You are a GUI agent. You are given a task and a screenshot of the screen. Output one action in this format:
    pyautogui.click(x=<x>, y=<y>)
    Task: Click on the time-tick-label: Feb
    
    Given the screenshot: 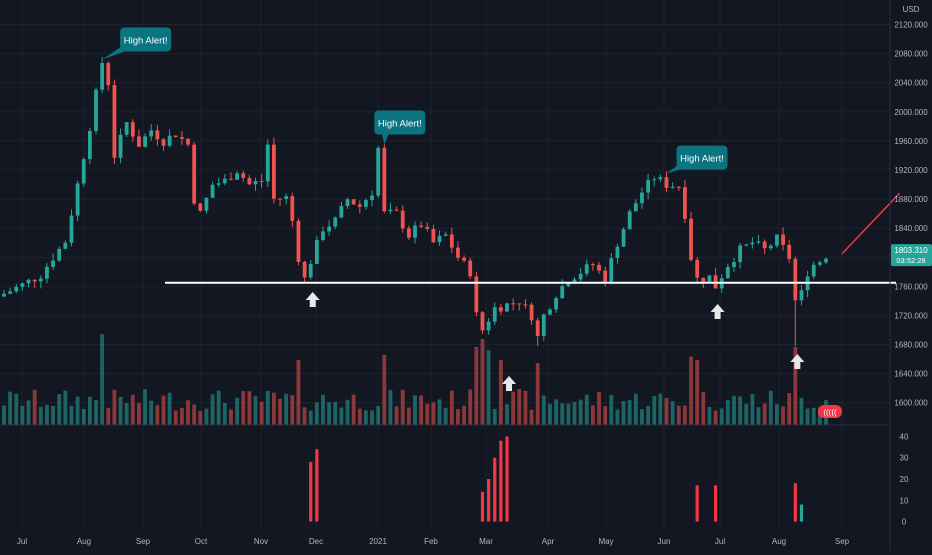 What is the action you would take?
    pyautogui.click(x=431, y=541)
    